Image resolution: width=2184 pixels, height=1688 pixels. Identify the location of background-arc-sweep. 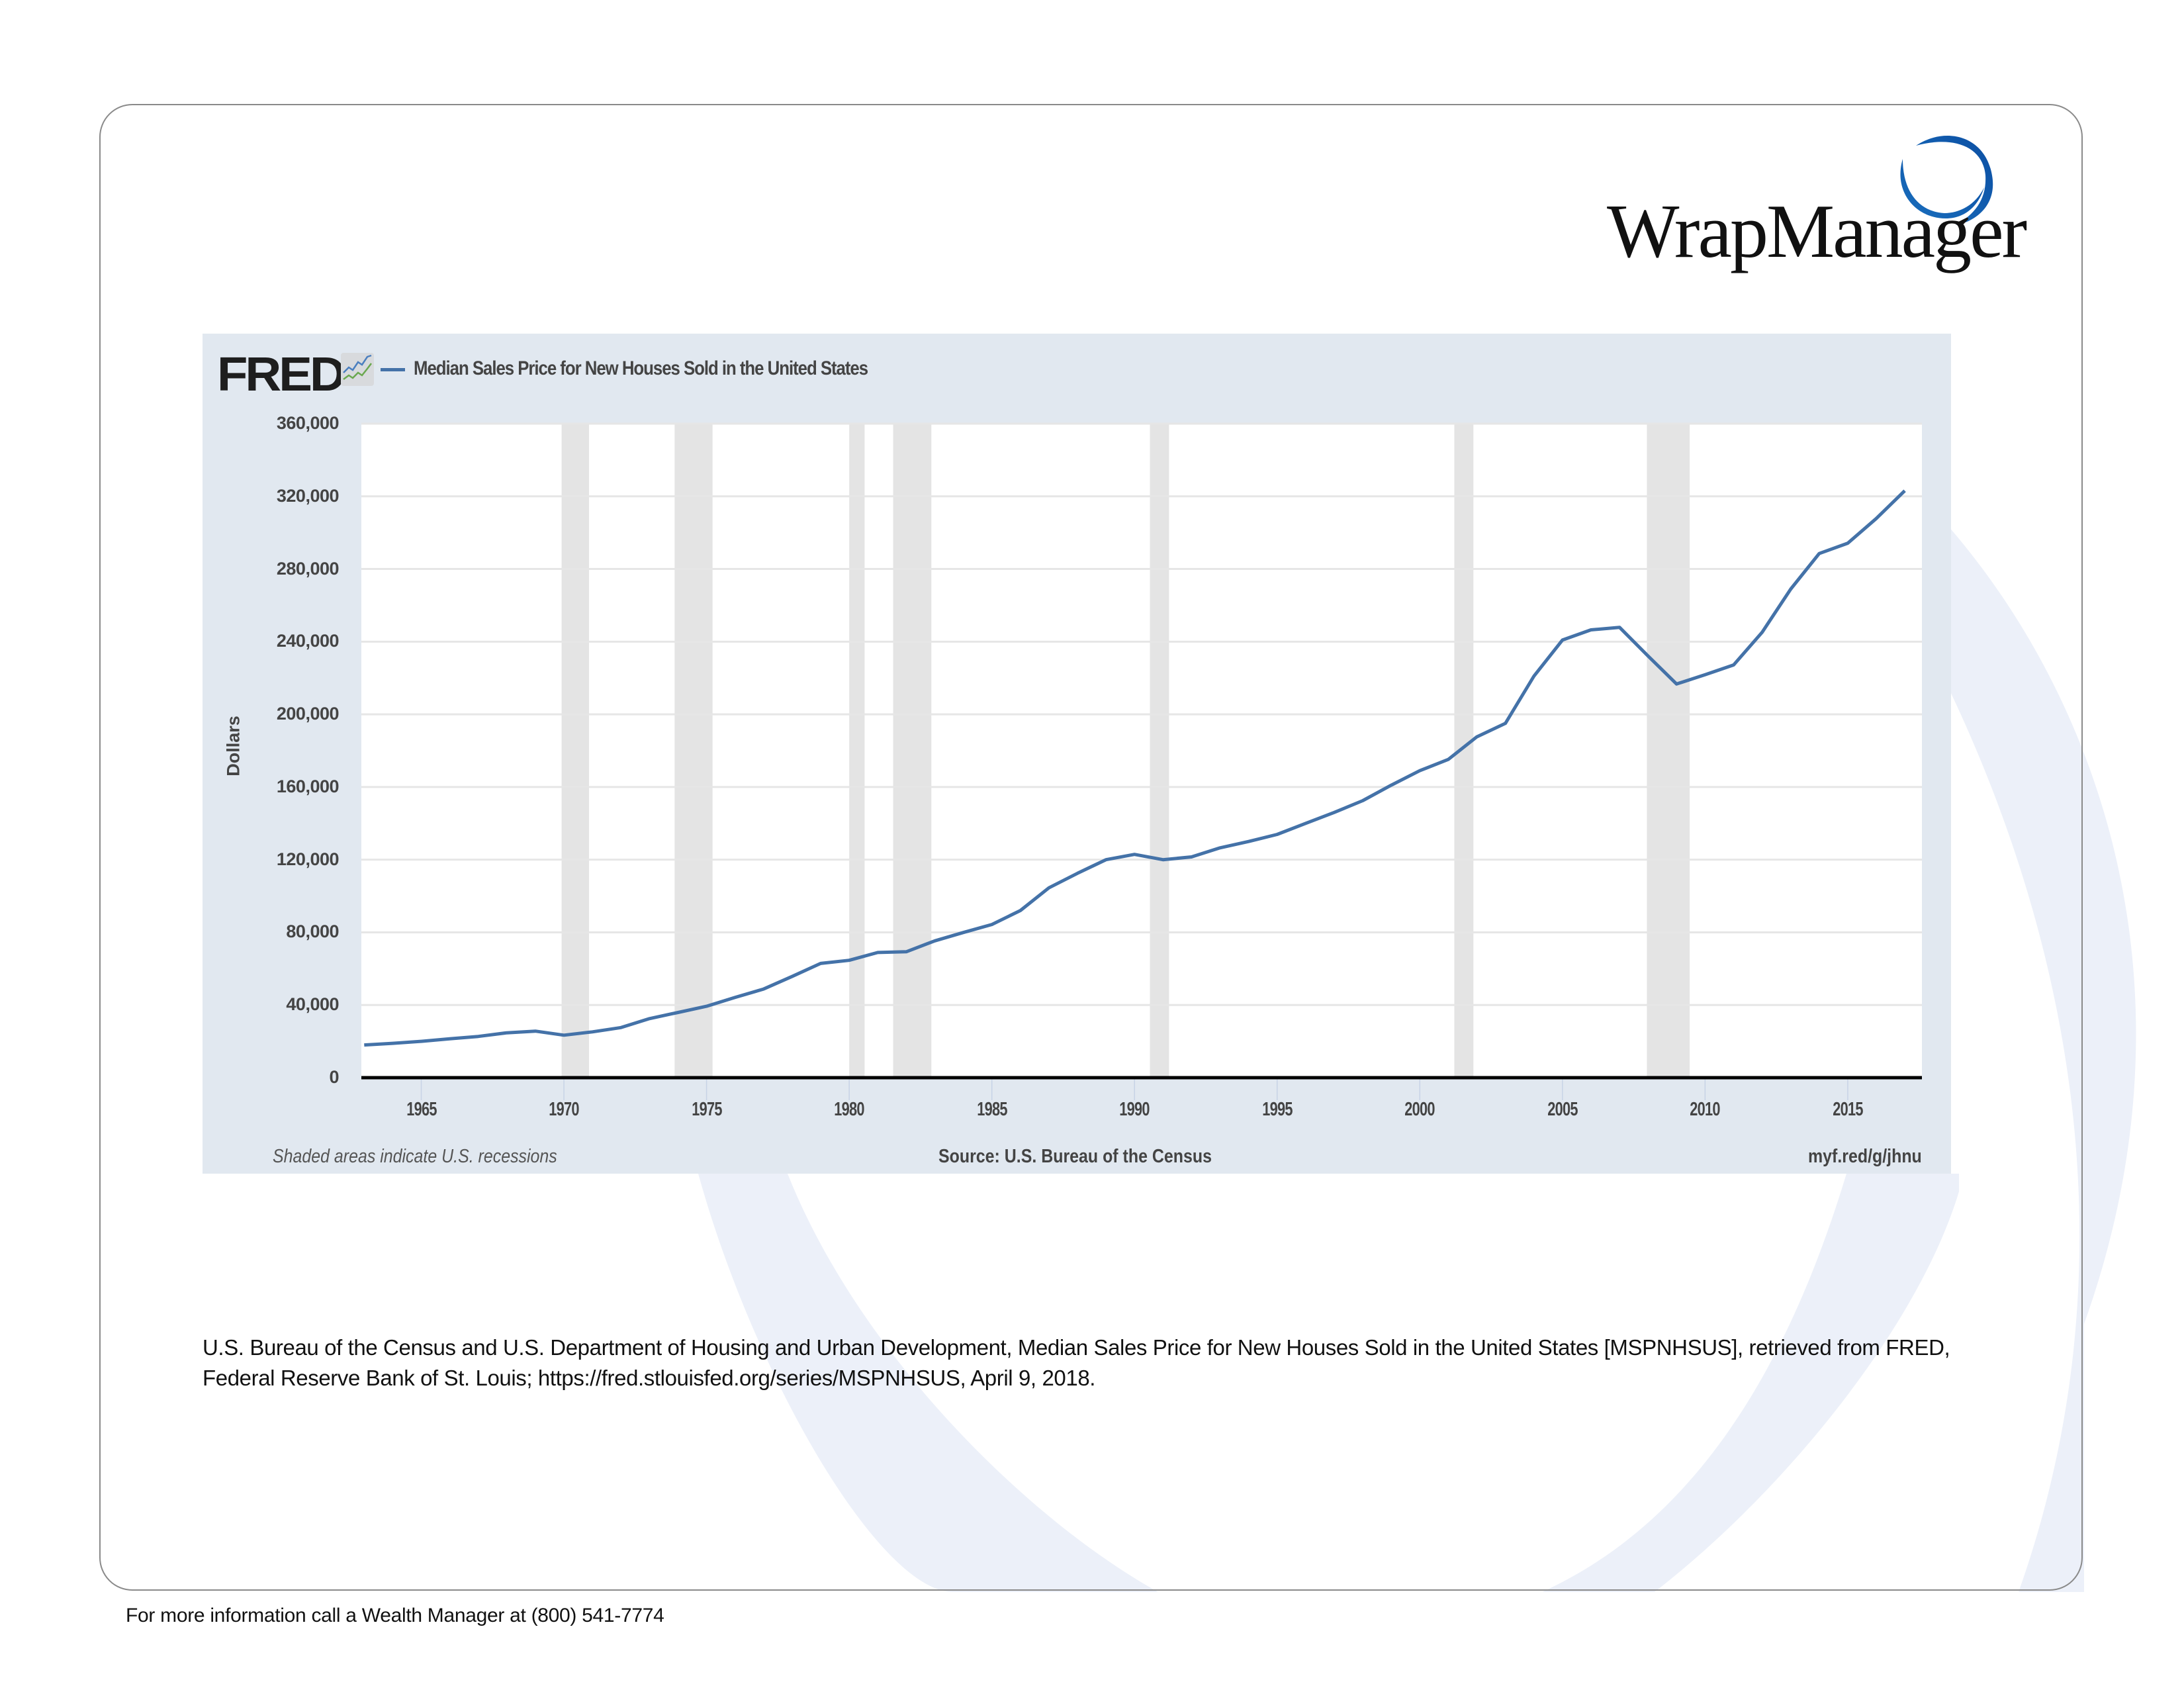
(928, 1383).